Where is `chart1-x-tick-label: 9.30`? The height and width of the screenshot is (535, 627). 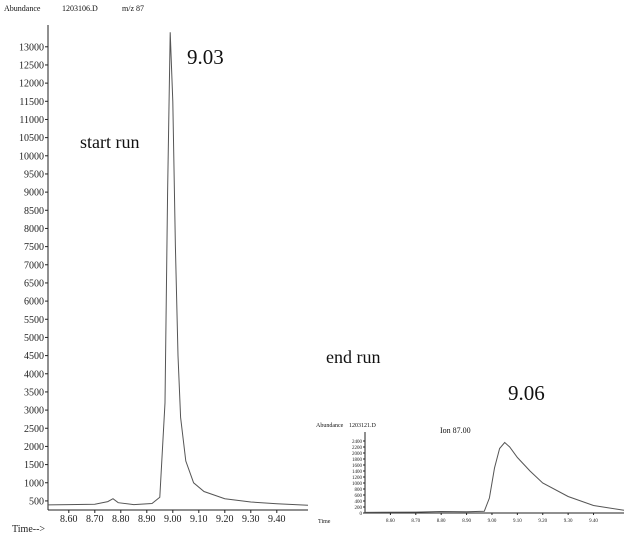 chart1-x-tick-label: 9.30 is located at coordinates (251, 519).